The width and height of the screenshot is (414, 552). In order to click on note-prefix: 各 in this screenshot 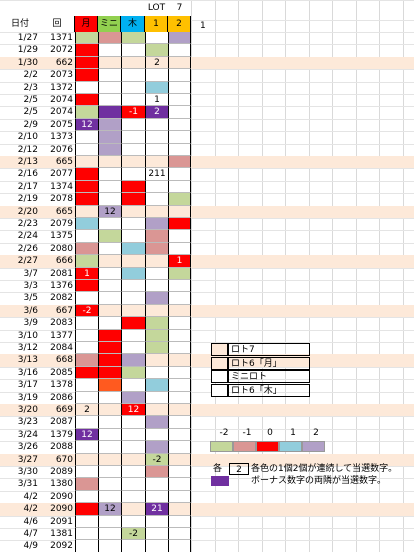, I will do `click(218, 469)`.